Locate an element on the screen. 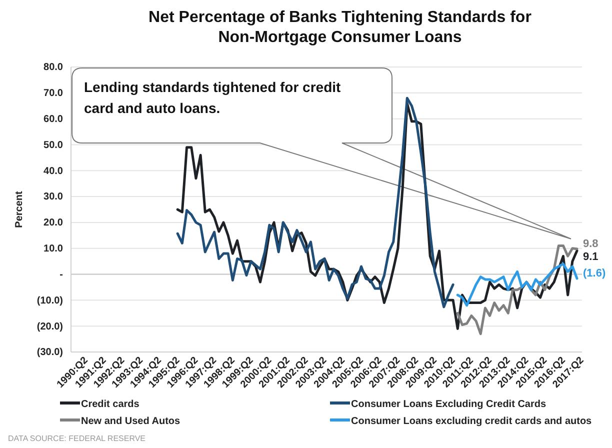 Image resolution: width=612 pixels, height=448 pixels. y-tick-label: (20.0) is located at coordinates (49, 326).